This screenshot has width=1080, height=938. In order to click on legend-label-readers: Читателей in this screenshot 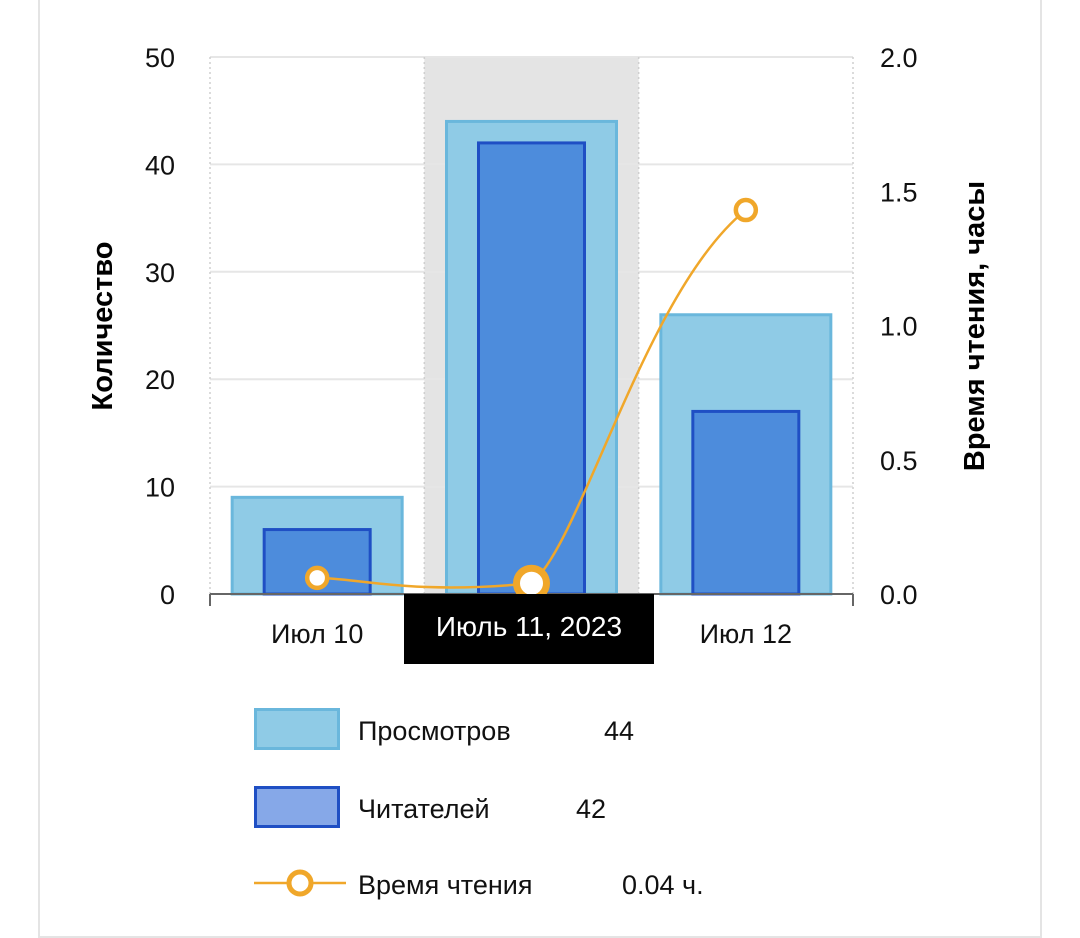, I will do `click(424, 809)`.